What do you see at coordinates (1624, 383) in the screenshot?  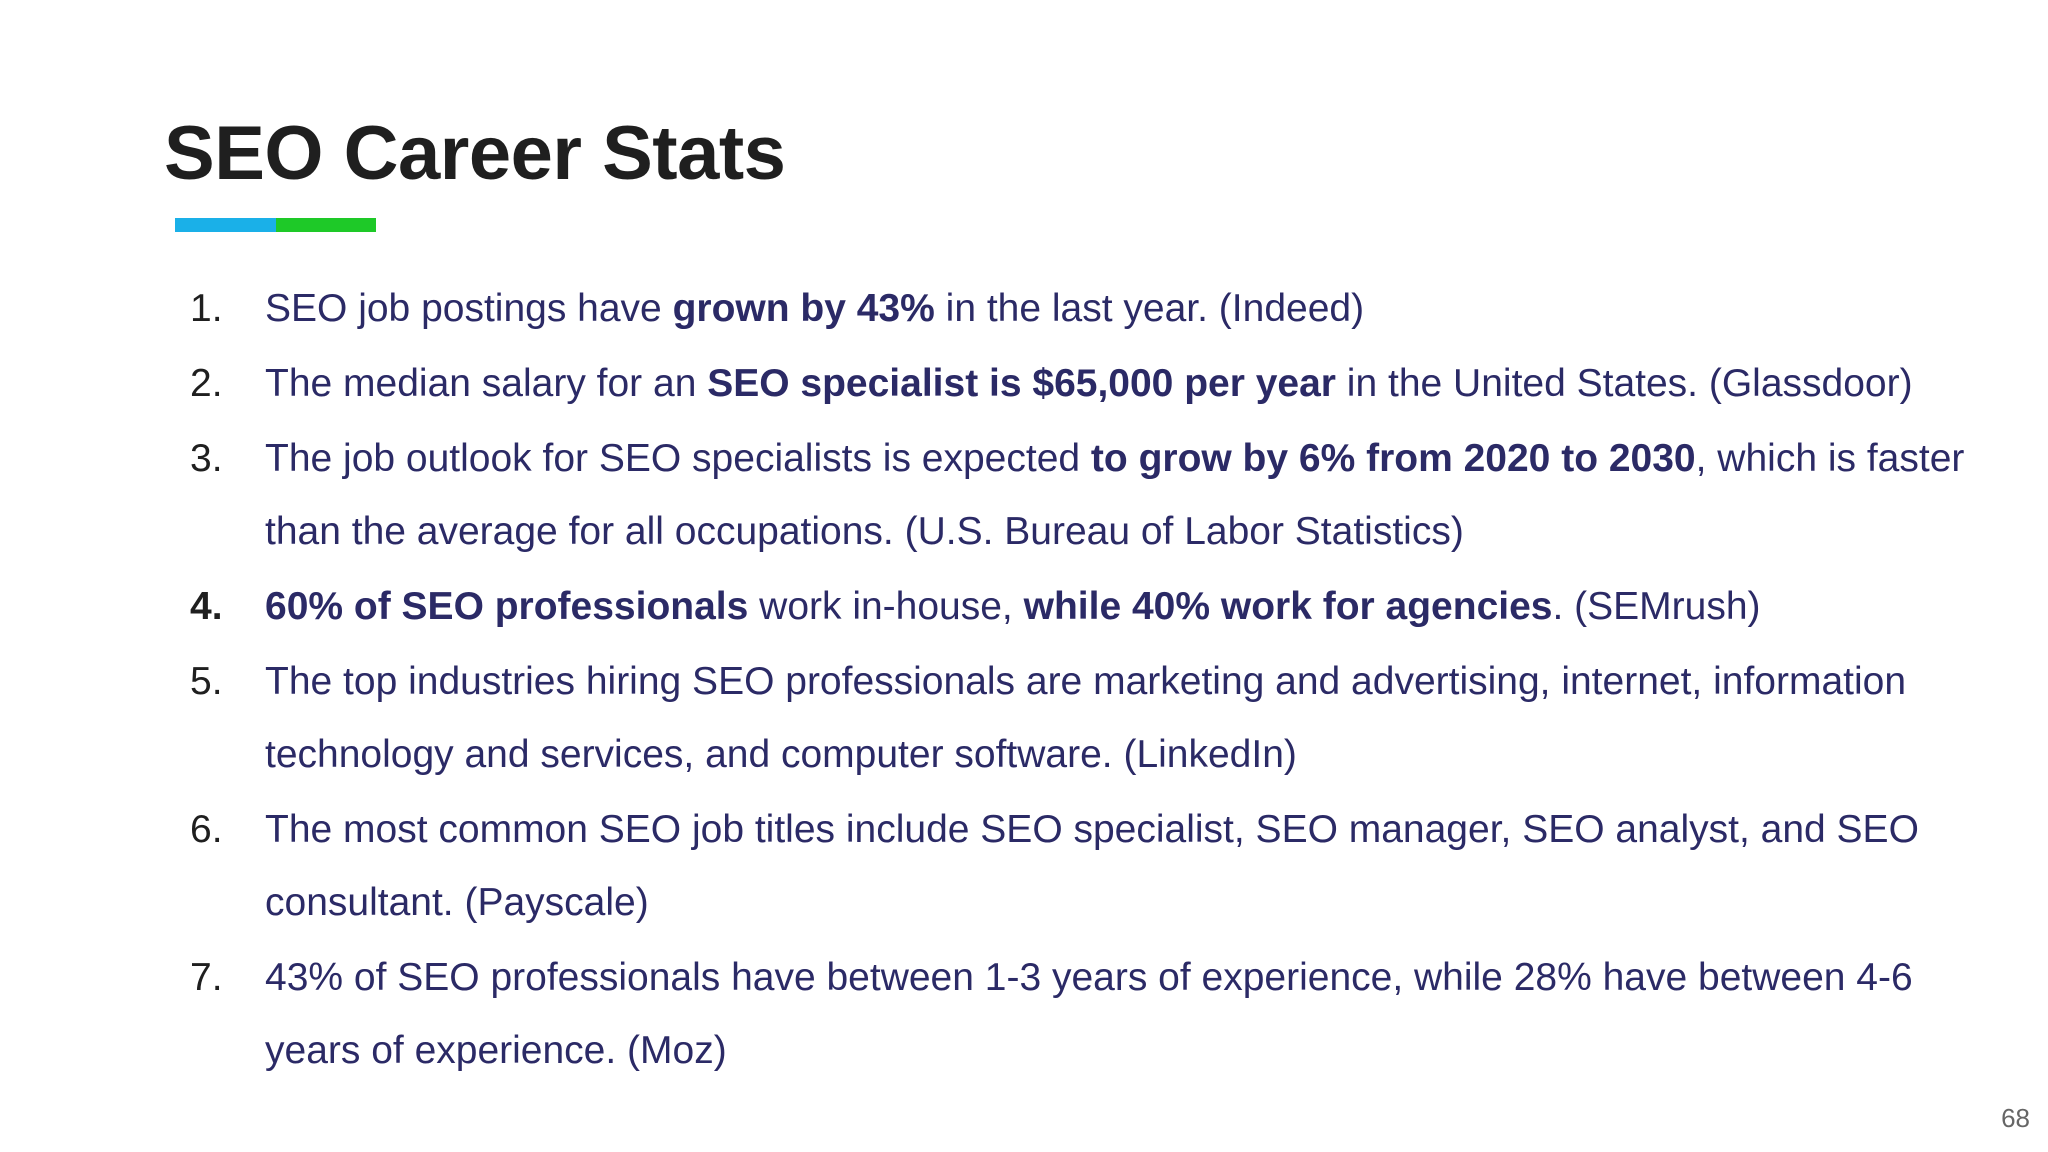 I see `text-segment: in the United States. (Glassdoor)` at bounding box center [1624, 383].